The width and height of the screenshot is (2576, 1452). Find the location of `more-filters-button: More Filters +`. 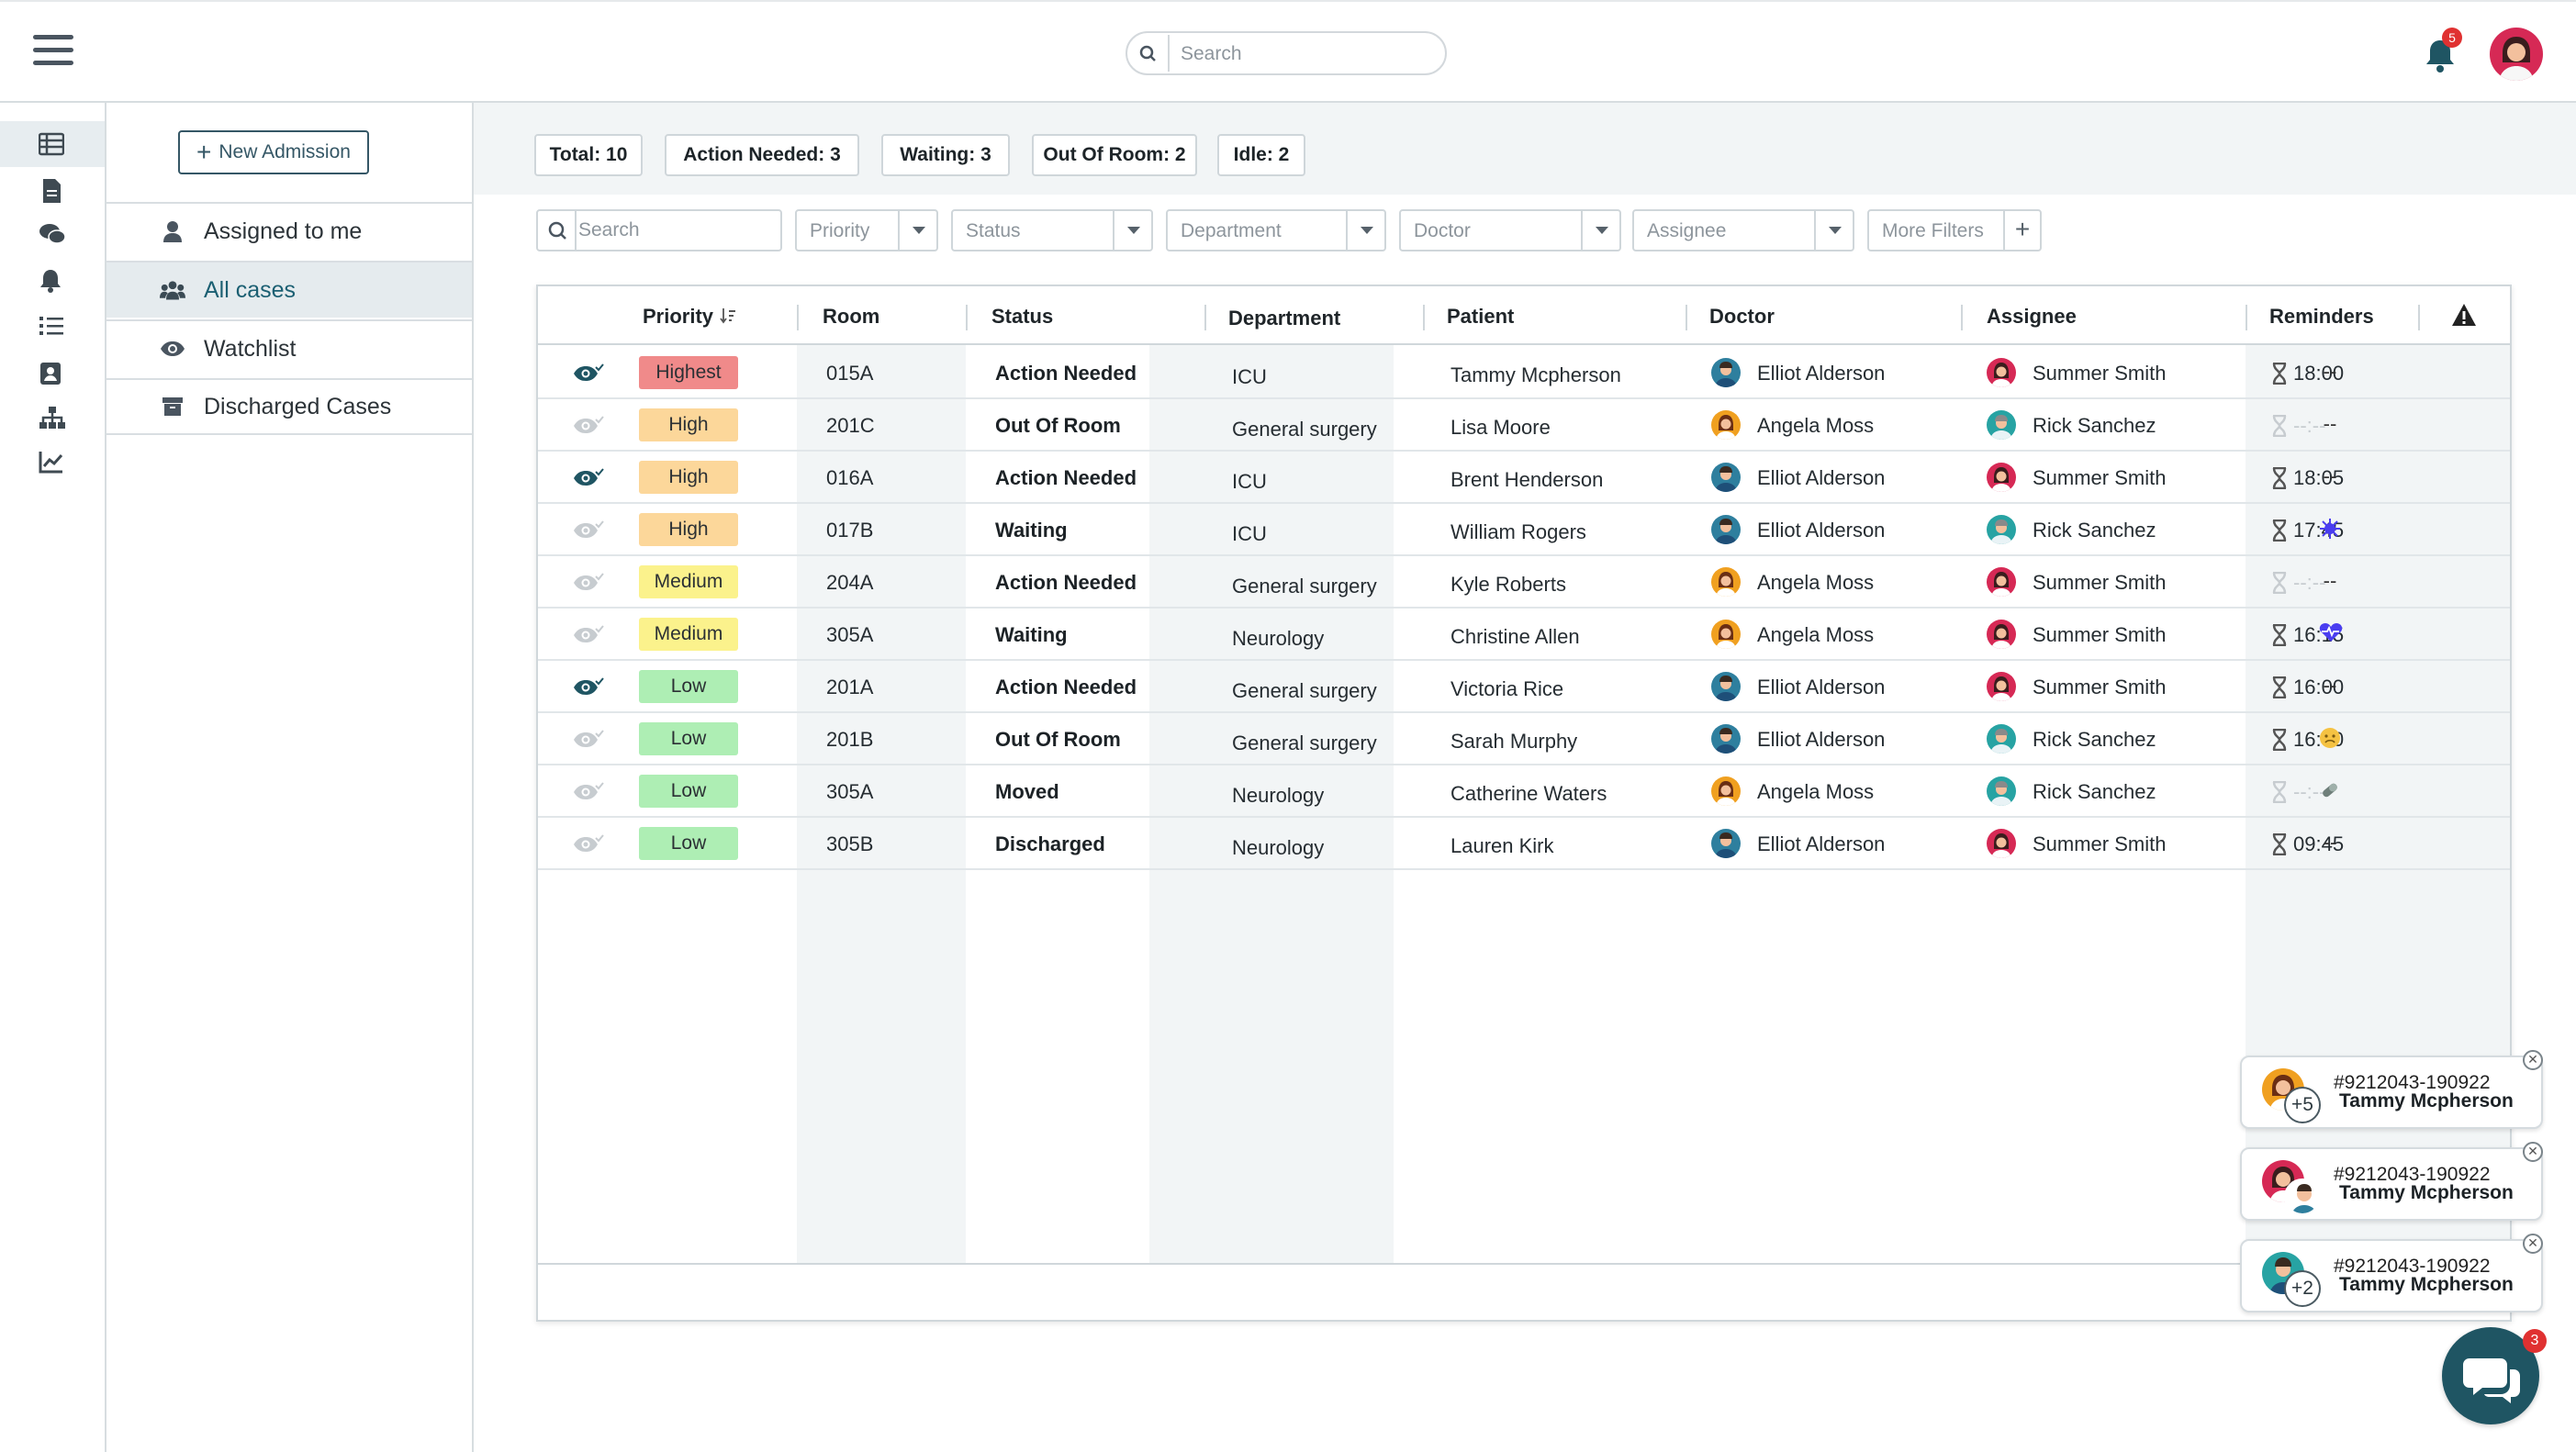

more-filters-button: More Filters + is located at coordinates (1954, 230).